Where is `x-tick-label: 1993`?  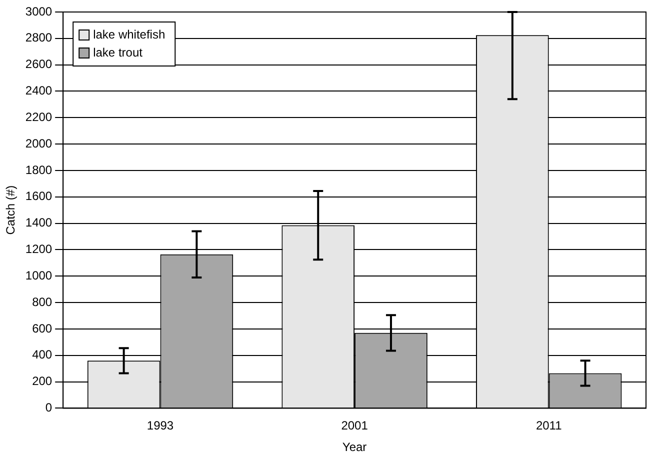
x-tick-label: 1993 is located at coordinates (160, 425).